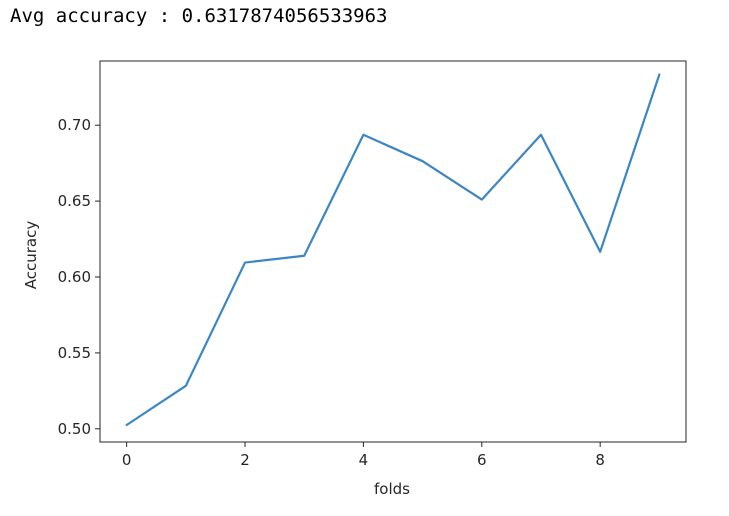 This screenshot has width=729, height=516. I want to click on y-tick-label: 0.55, so click(74, 353).